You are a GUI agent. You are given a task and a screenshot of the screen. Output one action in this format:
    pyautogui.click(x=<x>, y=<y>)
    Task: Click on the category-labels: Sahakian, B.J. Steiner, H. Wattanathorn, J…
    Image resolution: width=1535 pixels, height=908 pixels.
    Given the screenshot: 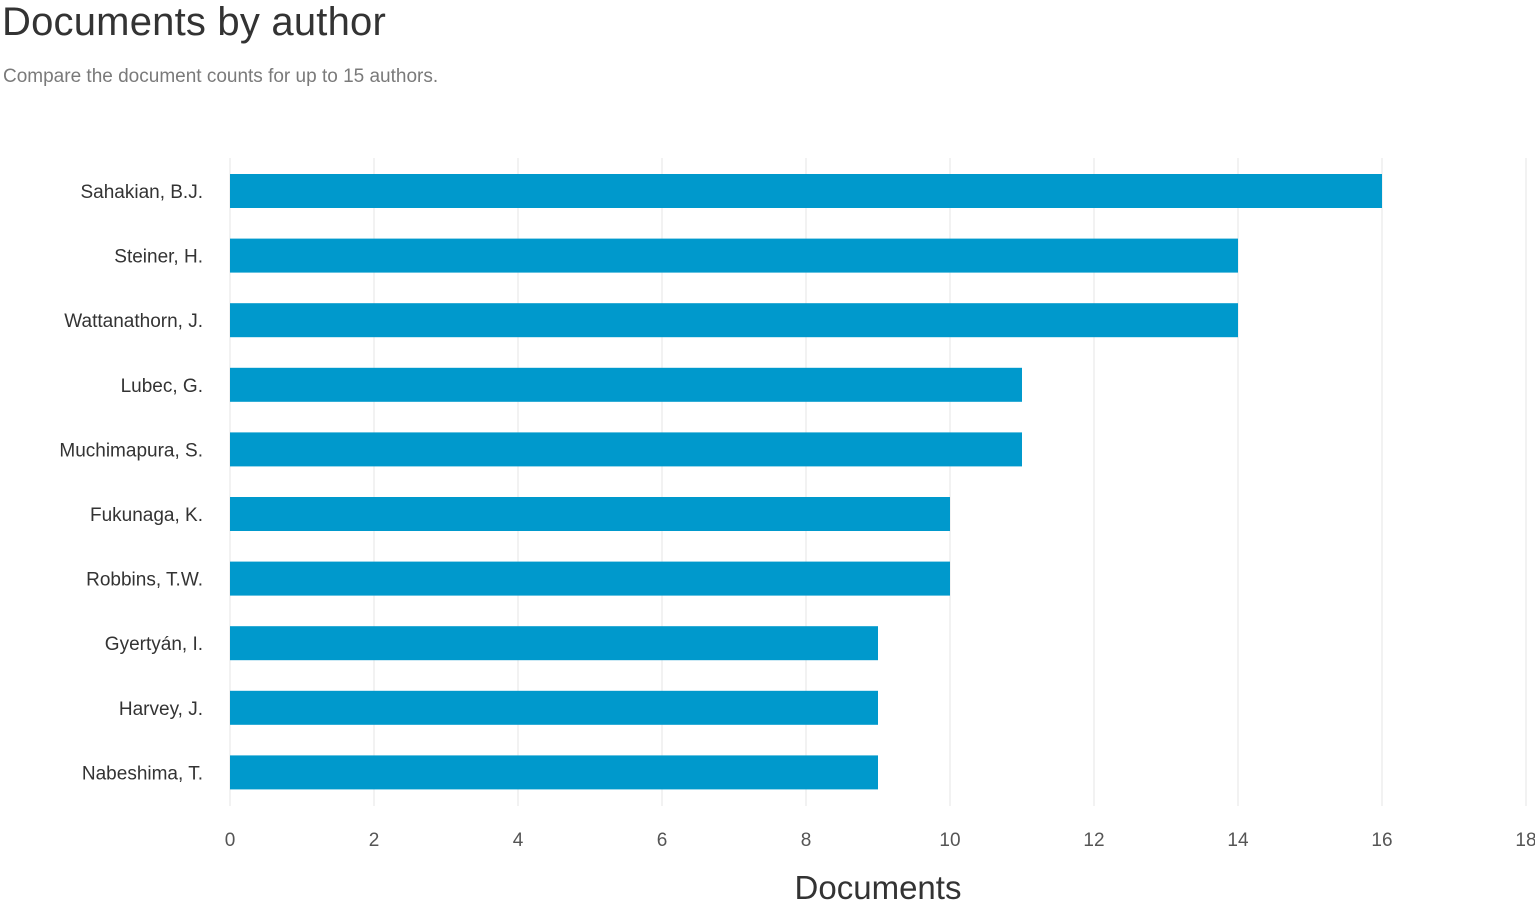 What is the action you would take?
    pyautogui.click(x=131, y=483)
    